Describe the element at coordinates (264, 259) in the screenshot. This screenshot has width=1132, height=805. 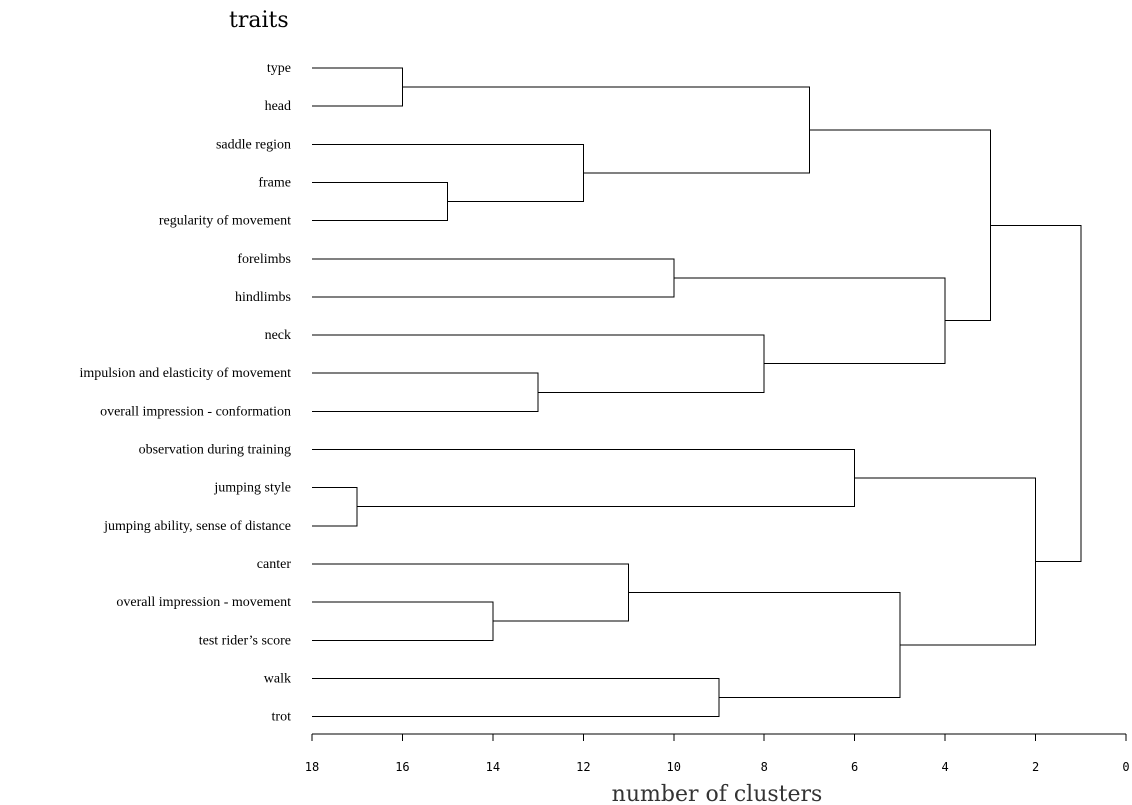
I see `leaf-label: forelimbs` at that location.